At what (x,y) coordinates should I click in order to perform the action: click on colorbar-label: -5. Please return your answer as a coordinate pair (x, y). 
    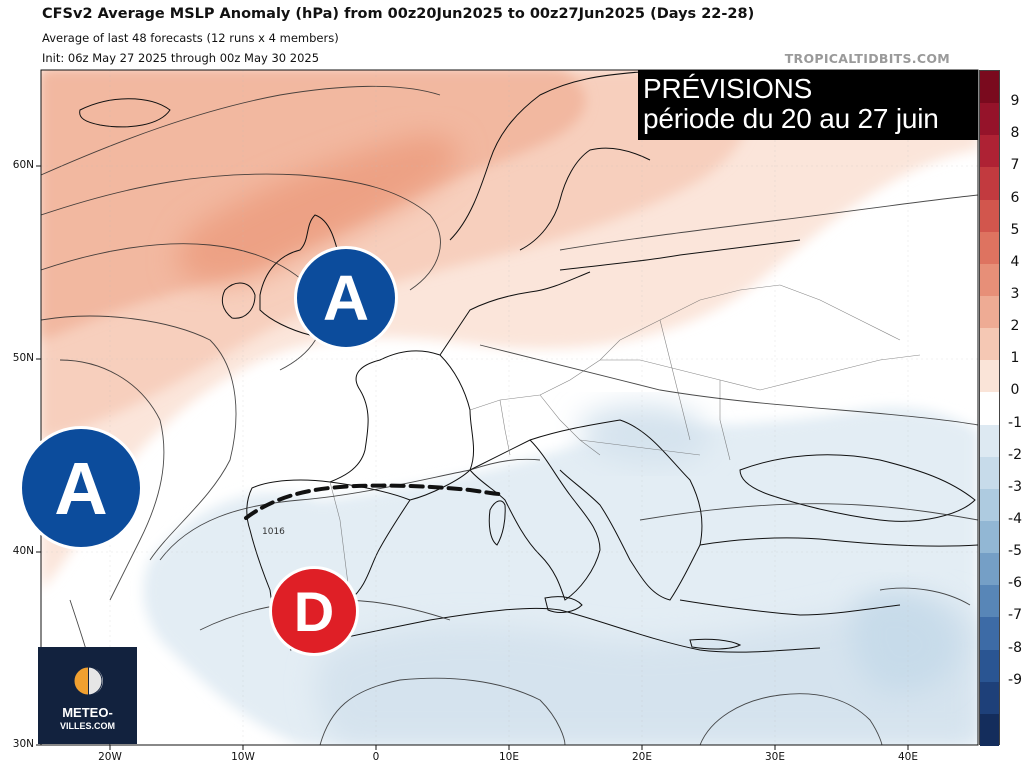
    Looking at the image, I should click on (1015, 551).